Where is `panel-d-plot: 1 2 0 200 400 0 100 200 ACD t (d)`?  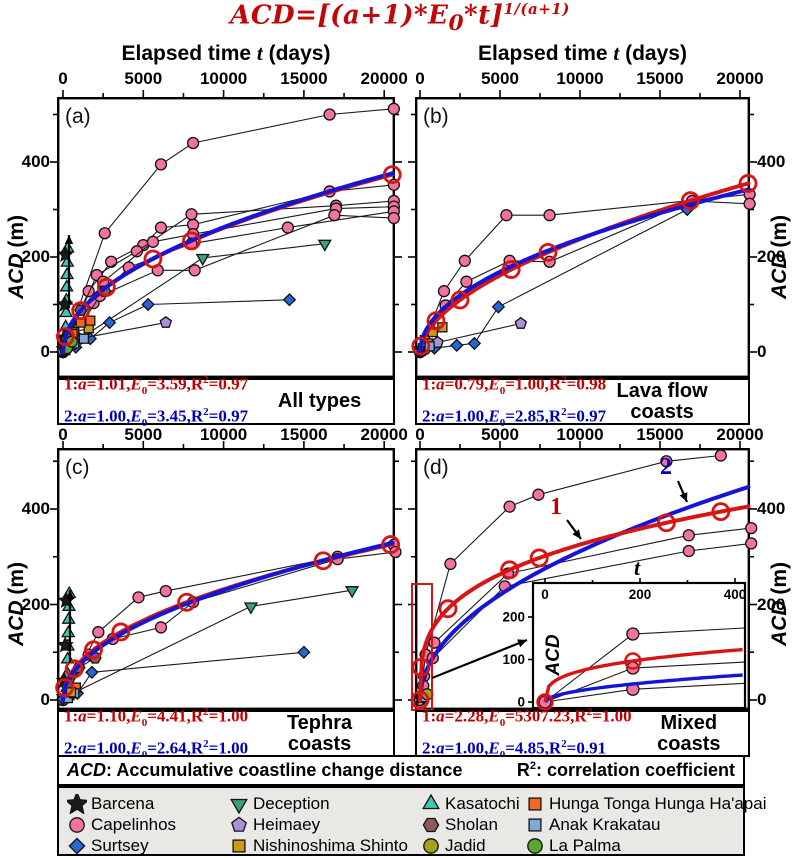
panel-d-plot: 1 2 0 200 400 0 100 200 ACD t (d) is located at coordinates (583, 579).